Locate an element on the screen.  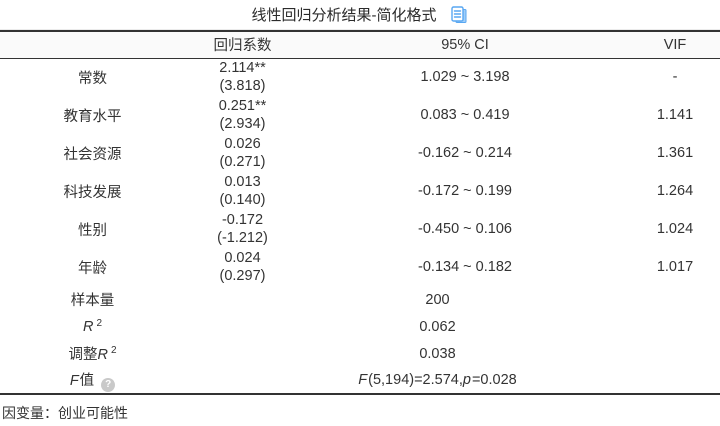
coefficient-cell: 2.114** (3.818) is located at coordinates (242, 77).